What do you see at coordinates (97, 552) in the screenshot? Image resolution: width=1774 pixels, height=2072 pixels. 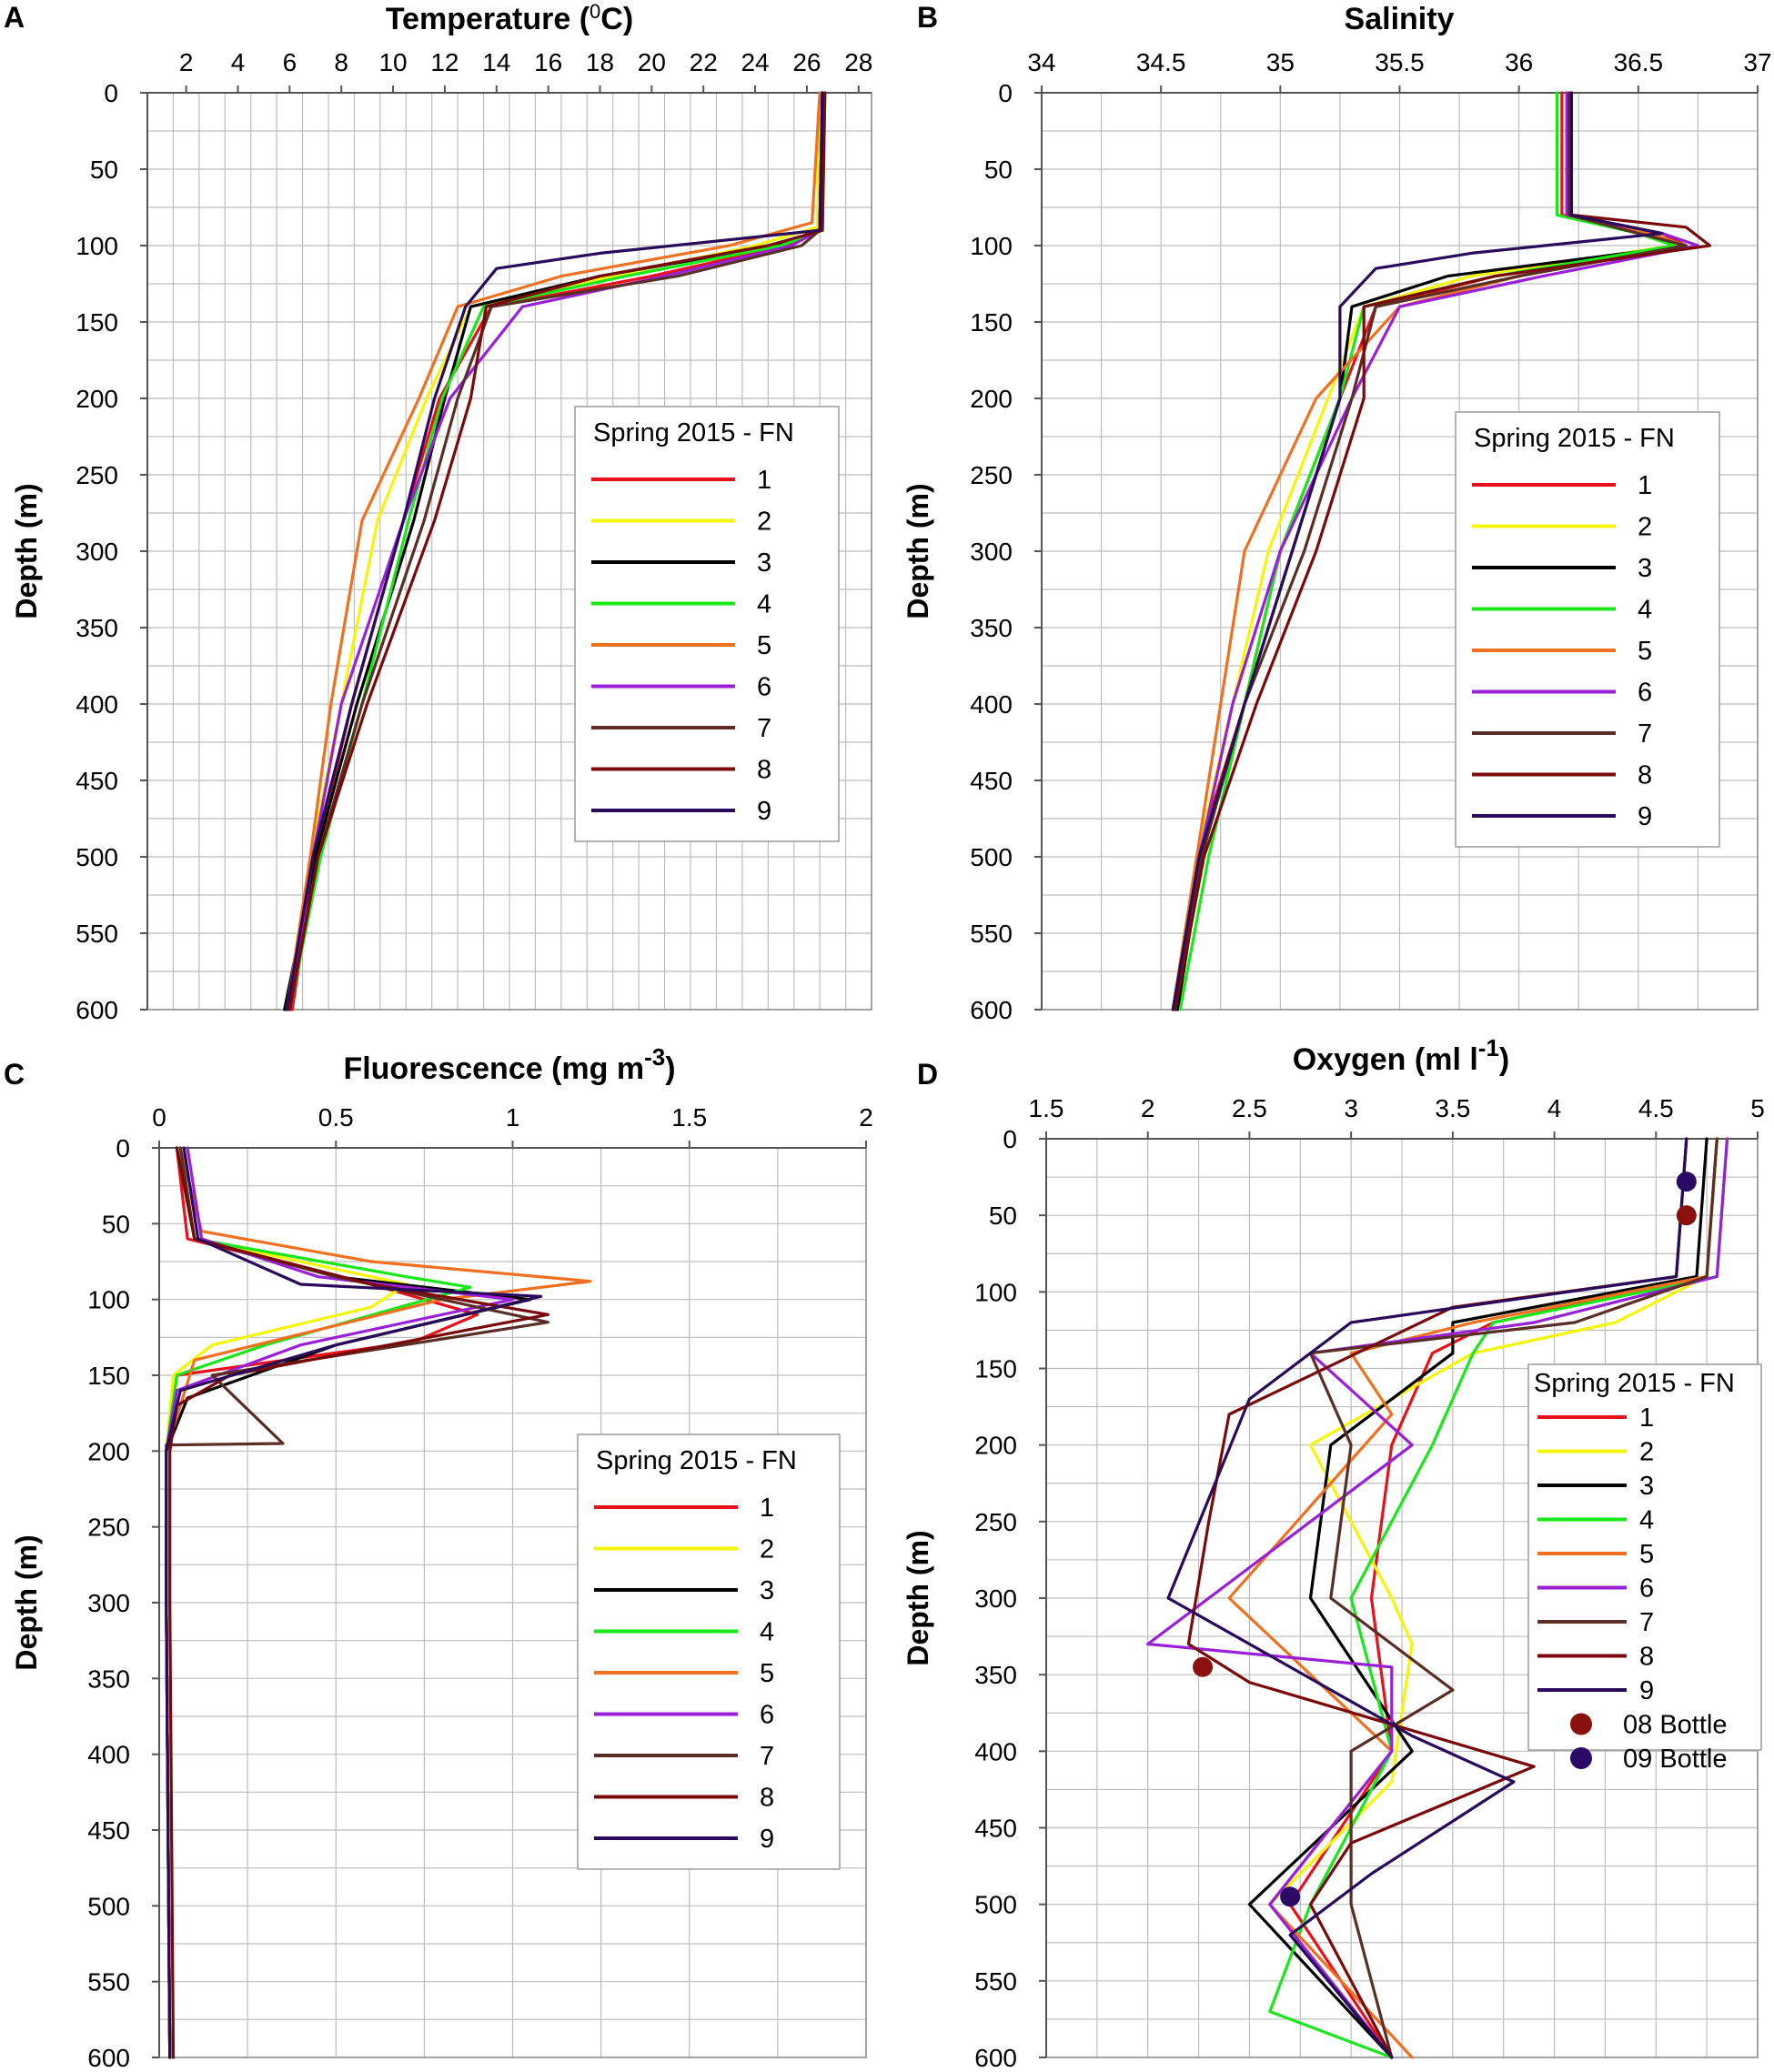 I see `chart-a-y-tick-label: 300` at bounding box center [97, 552].